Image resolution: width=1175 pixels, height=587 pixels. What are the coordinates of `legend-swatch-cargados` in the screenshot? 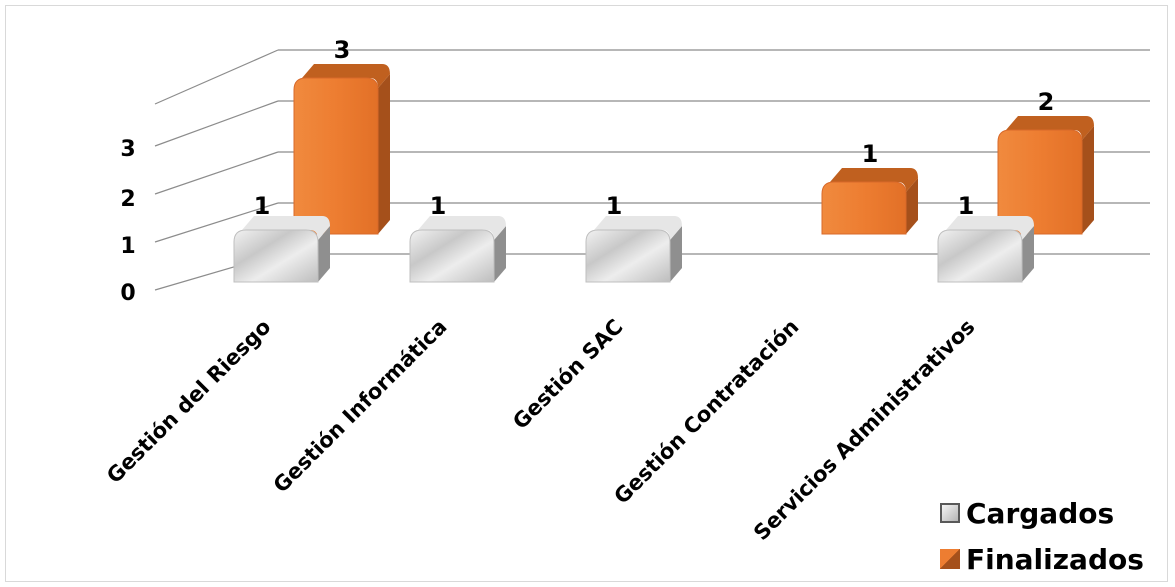 It's located at (950, 513).